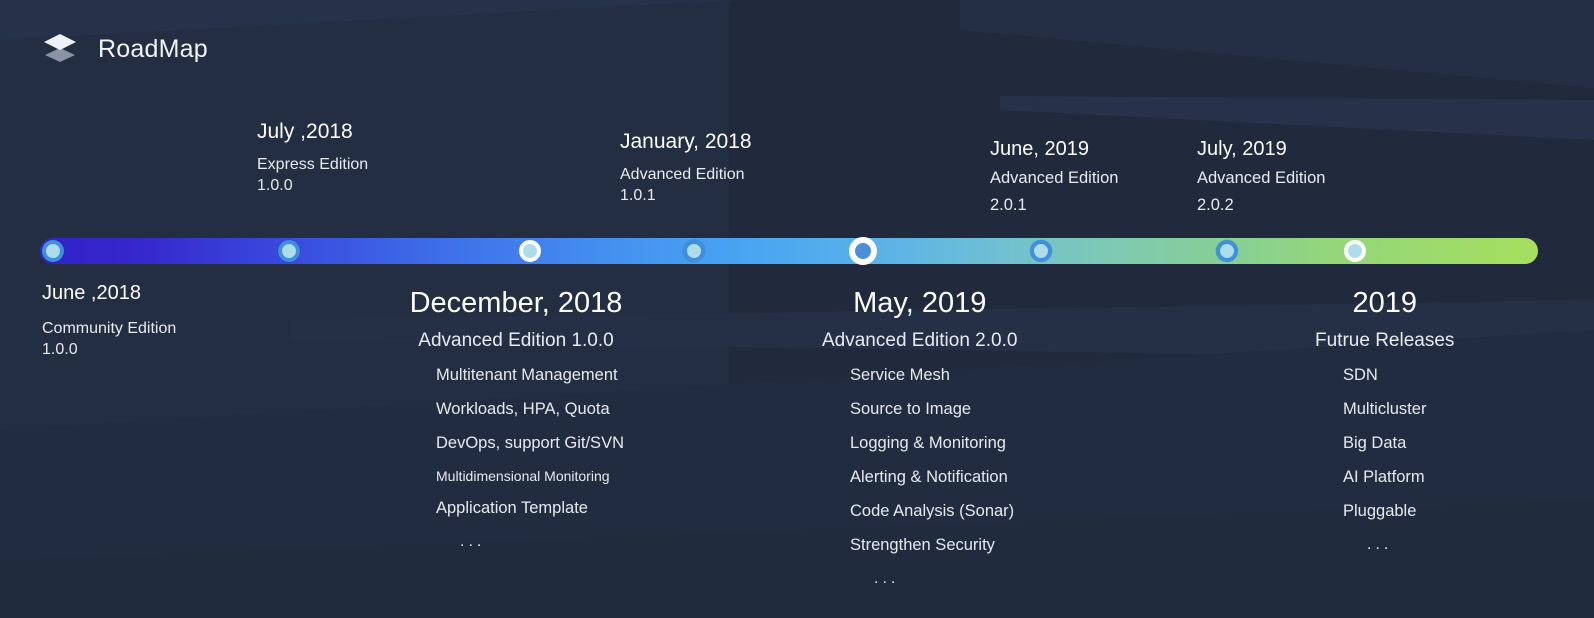  Describe the element at coordinates (1242, 149) in the screenshot. I see `milestone-date: July, 2019` at that location.